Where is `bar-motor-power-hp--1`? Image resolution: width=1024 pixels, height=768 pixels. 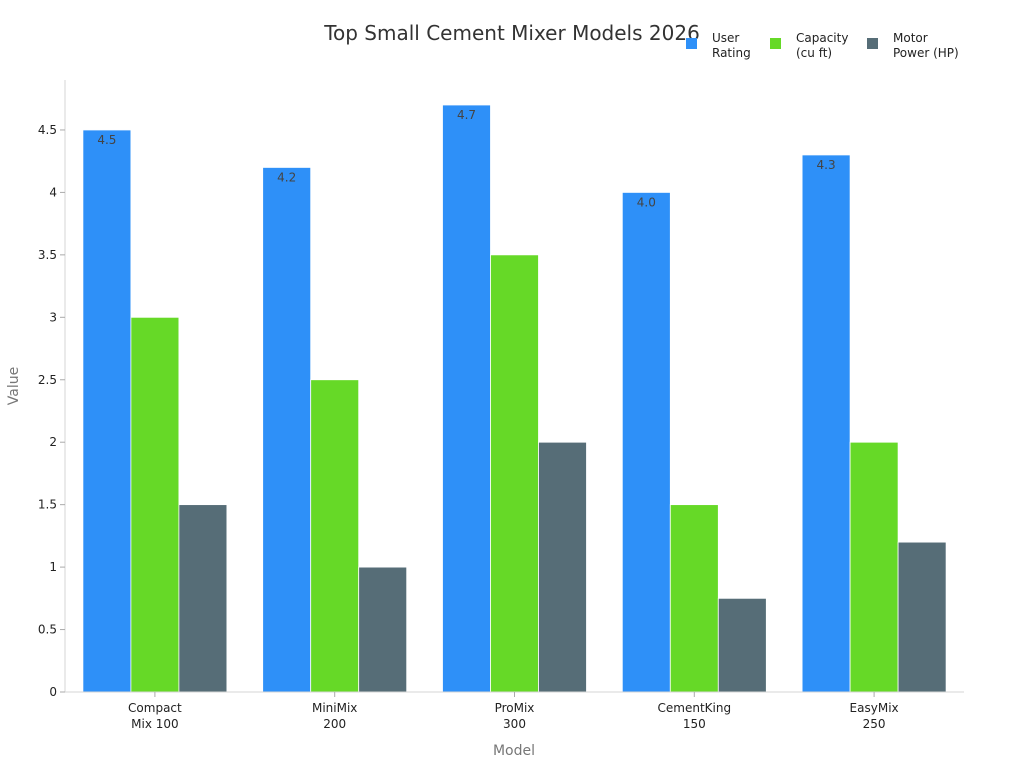 bar-motor-power-hp--1 is located at coordinates (383, 629).